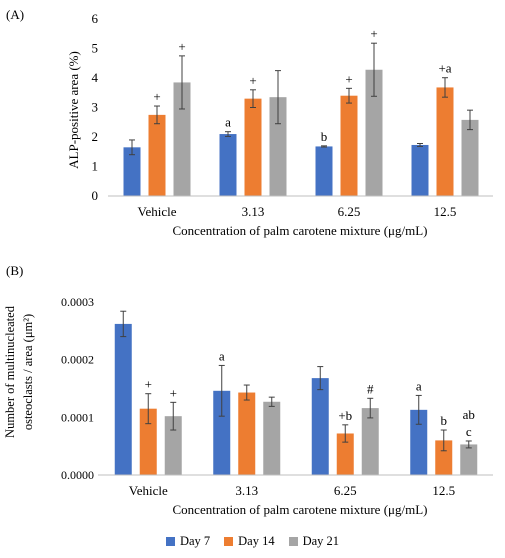 Image resolution: width=505 pixels, height=558 pixels. I want to click on y-tick-label: 3, so click(95, 107).